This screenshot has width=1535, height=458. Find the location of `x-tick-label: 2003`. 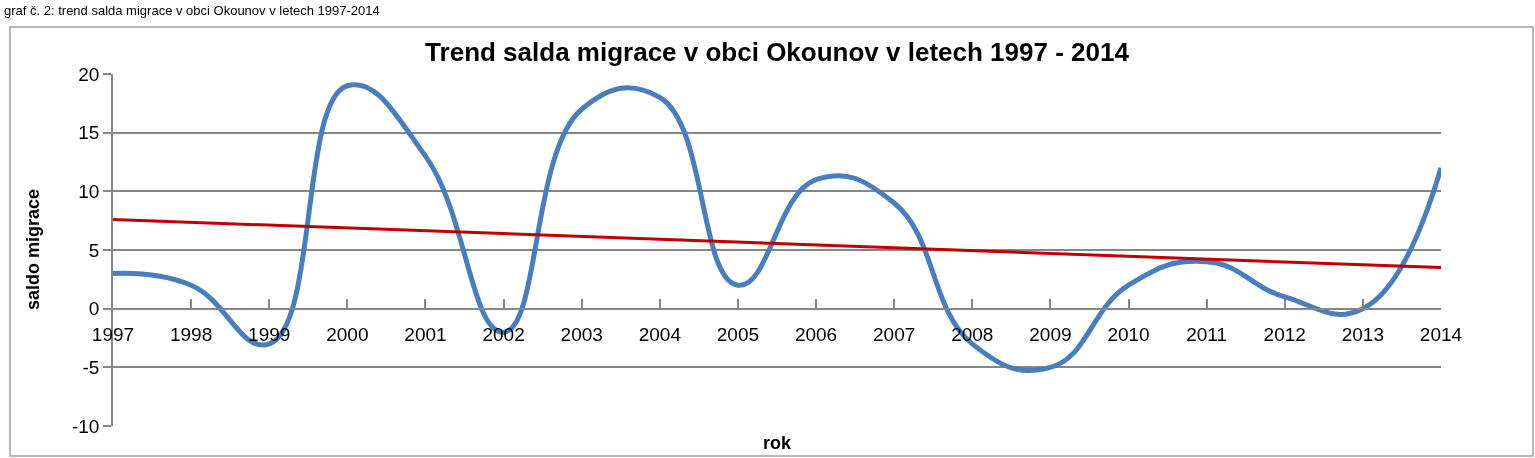

x-tick-label: 2003 is located at coordinates (581, 335).